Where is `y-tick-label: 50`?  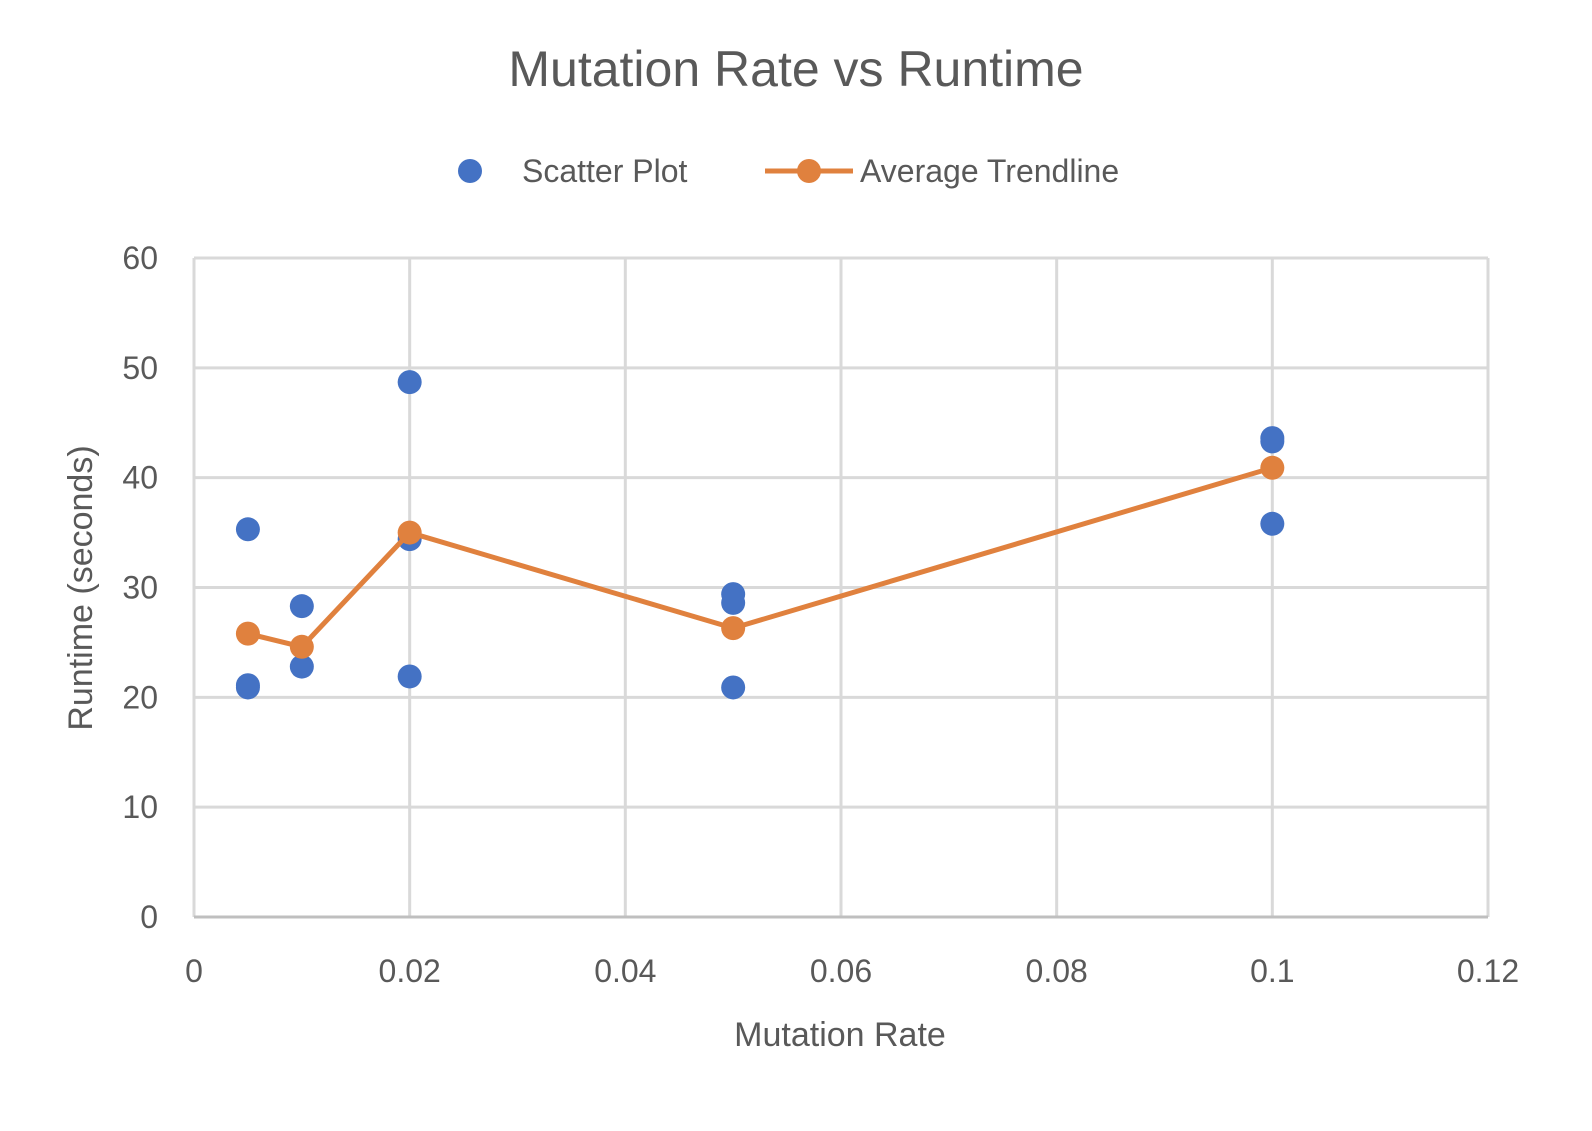 y-tick-label: 50 is located at coordinates (140, 368).